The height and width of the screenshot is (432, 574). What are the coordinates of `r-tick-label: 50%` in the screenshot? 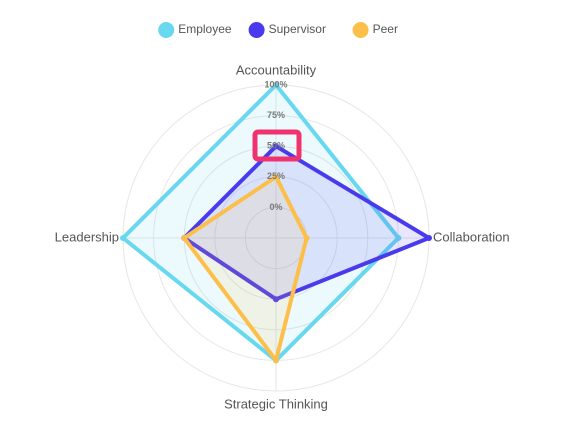 It's located at (276, 146).